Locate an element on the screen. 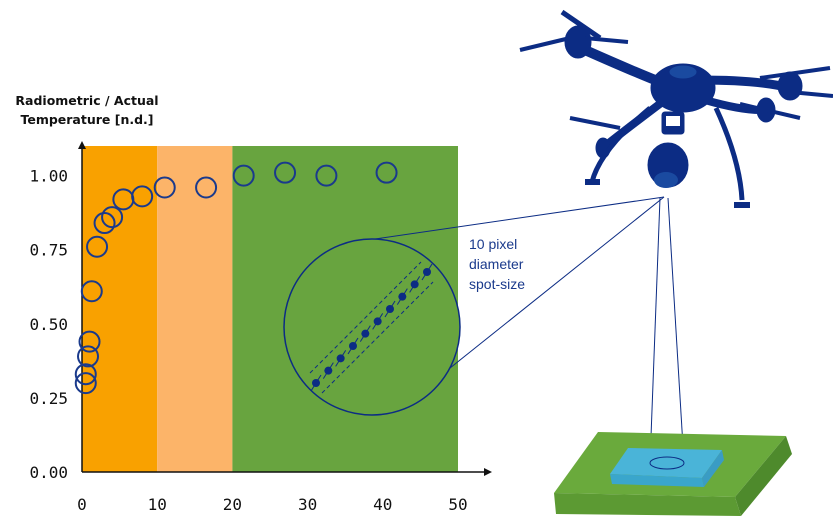 The image size is (833, 518). zoom-line-top is located at coordinates (516, 218).